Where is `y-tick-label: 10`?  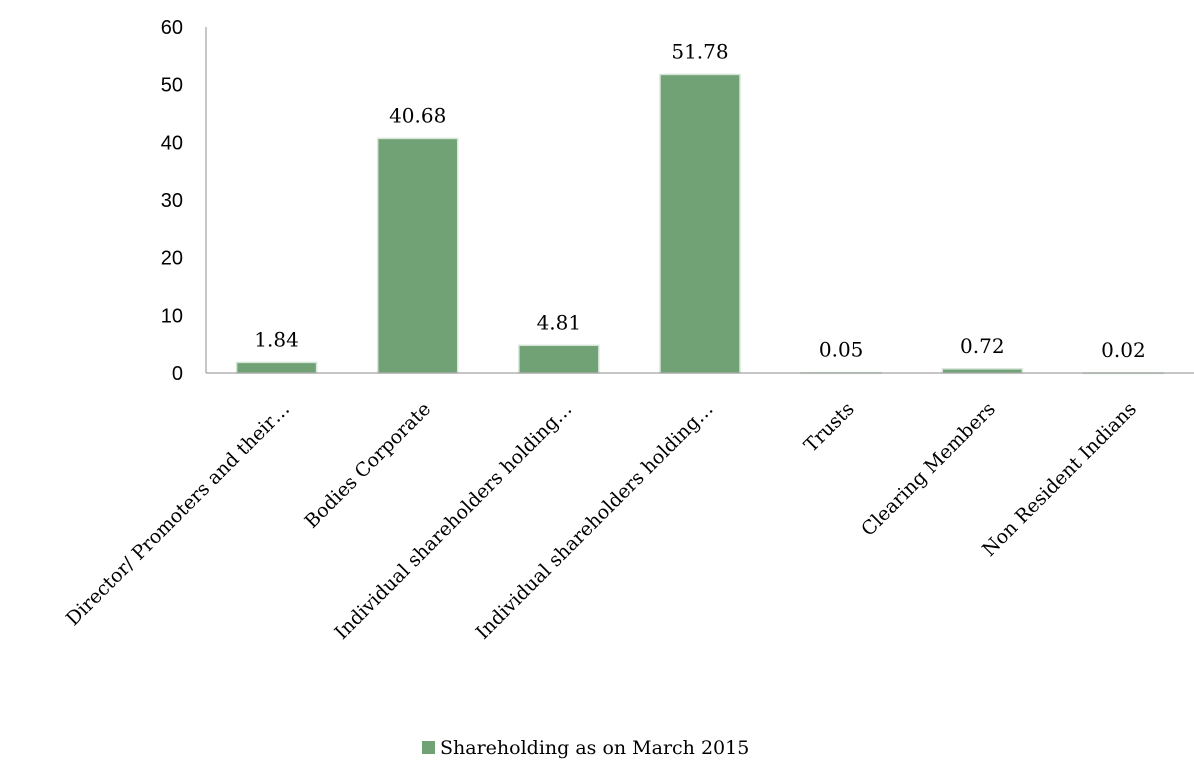 y-tick-label: 10 is located at coordinates (172, 316).